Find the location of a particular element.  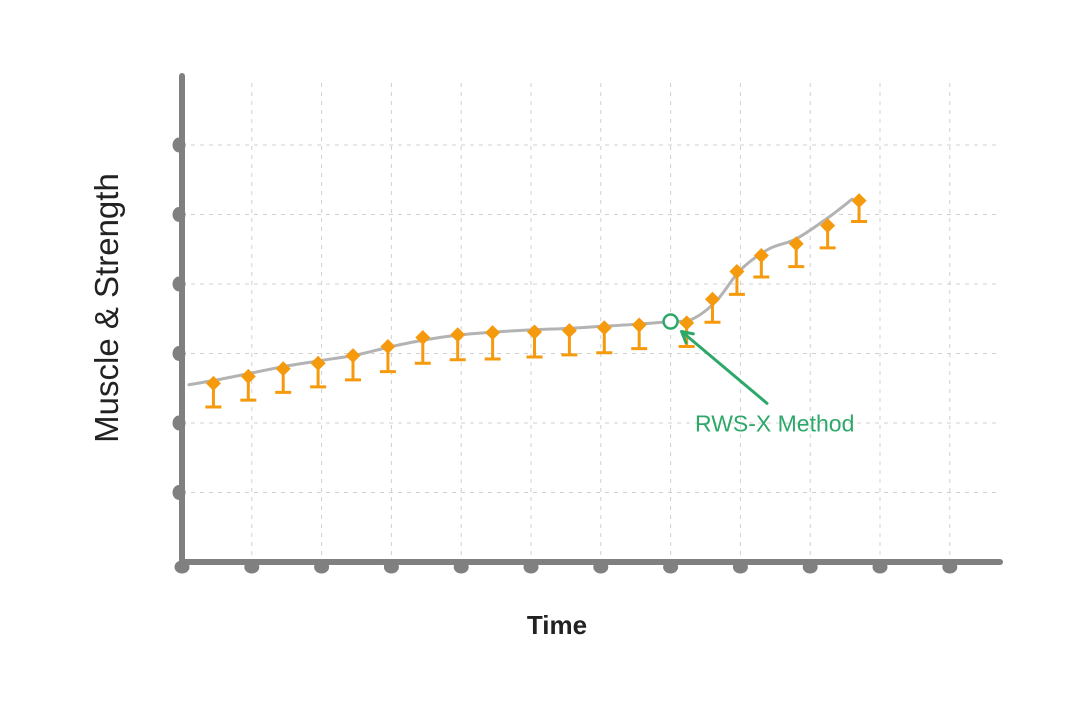

annotations: RWS-X Method is located at coordinates (758, 374).